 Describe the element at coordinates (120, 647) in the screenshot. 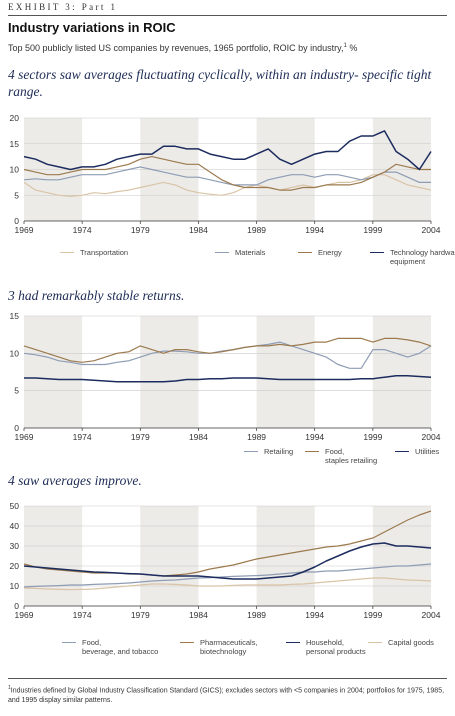

I see `legend-label: Food, beverage, and tobacco` at that location.